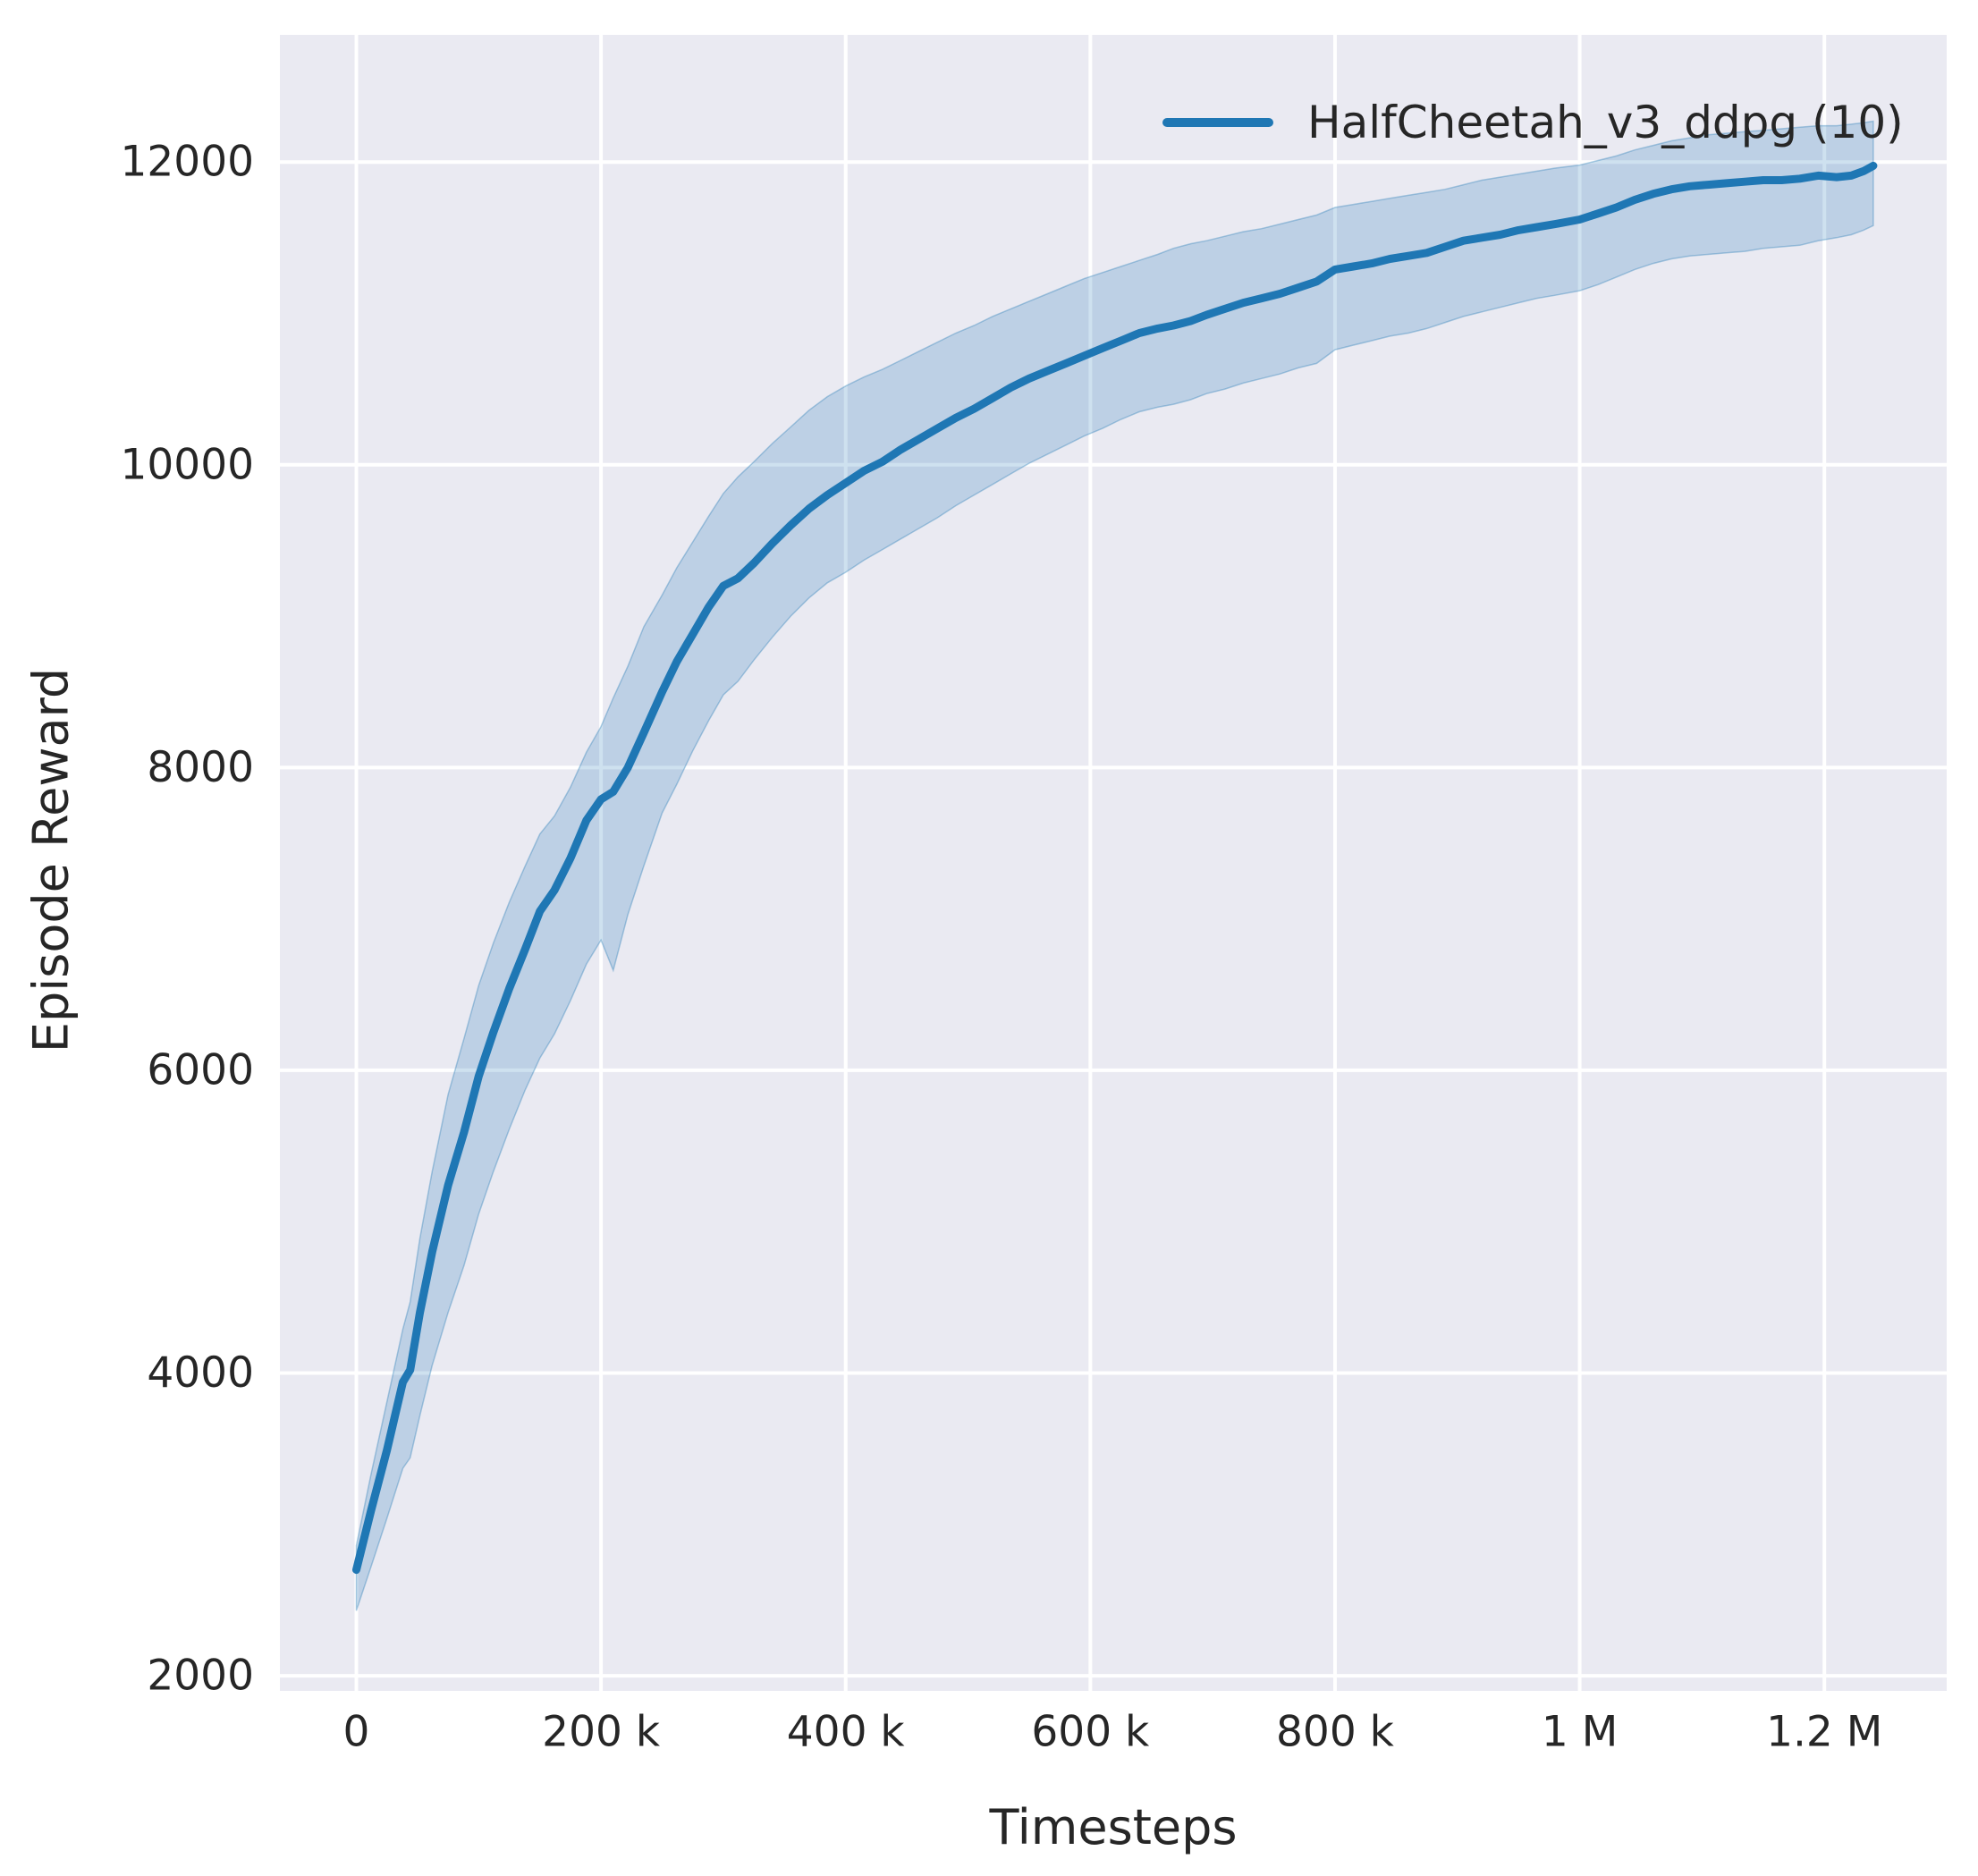 This screenshot has width=1978, height=1876. What do you see at coordinates (200, 767) in the screenshot?
I see `y-tick-label: 8000` at bounding box center [200, 767].